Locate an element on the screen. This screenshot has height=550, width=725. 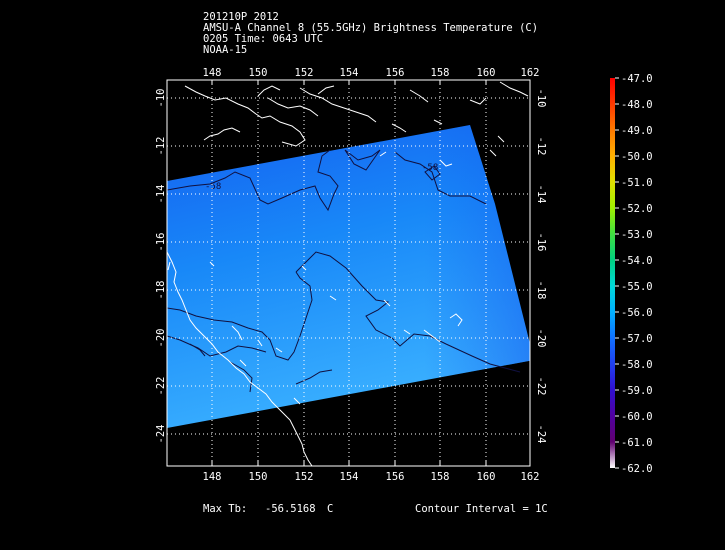
colorbar-label: -61.0 is located at coordinates (637, 443).